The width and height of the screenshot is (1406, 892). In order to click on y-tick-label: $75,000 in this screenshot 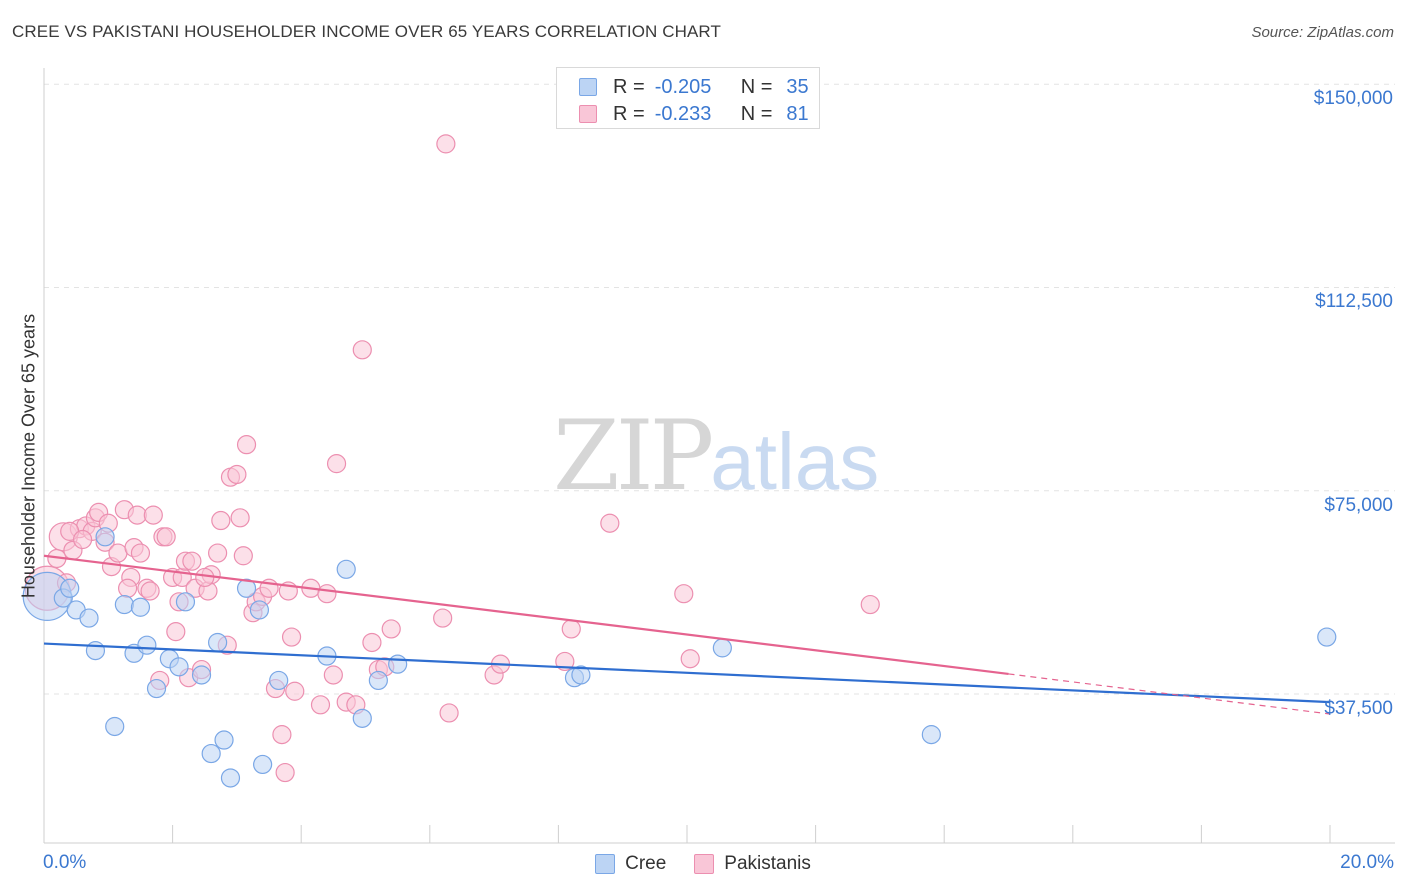, I will do `click(1358, 505)`.